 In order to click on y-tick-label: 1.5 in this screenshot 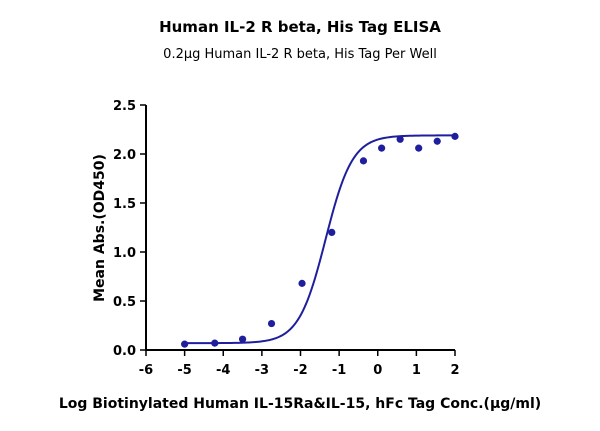, I will do `click(124, 204)`.